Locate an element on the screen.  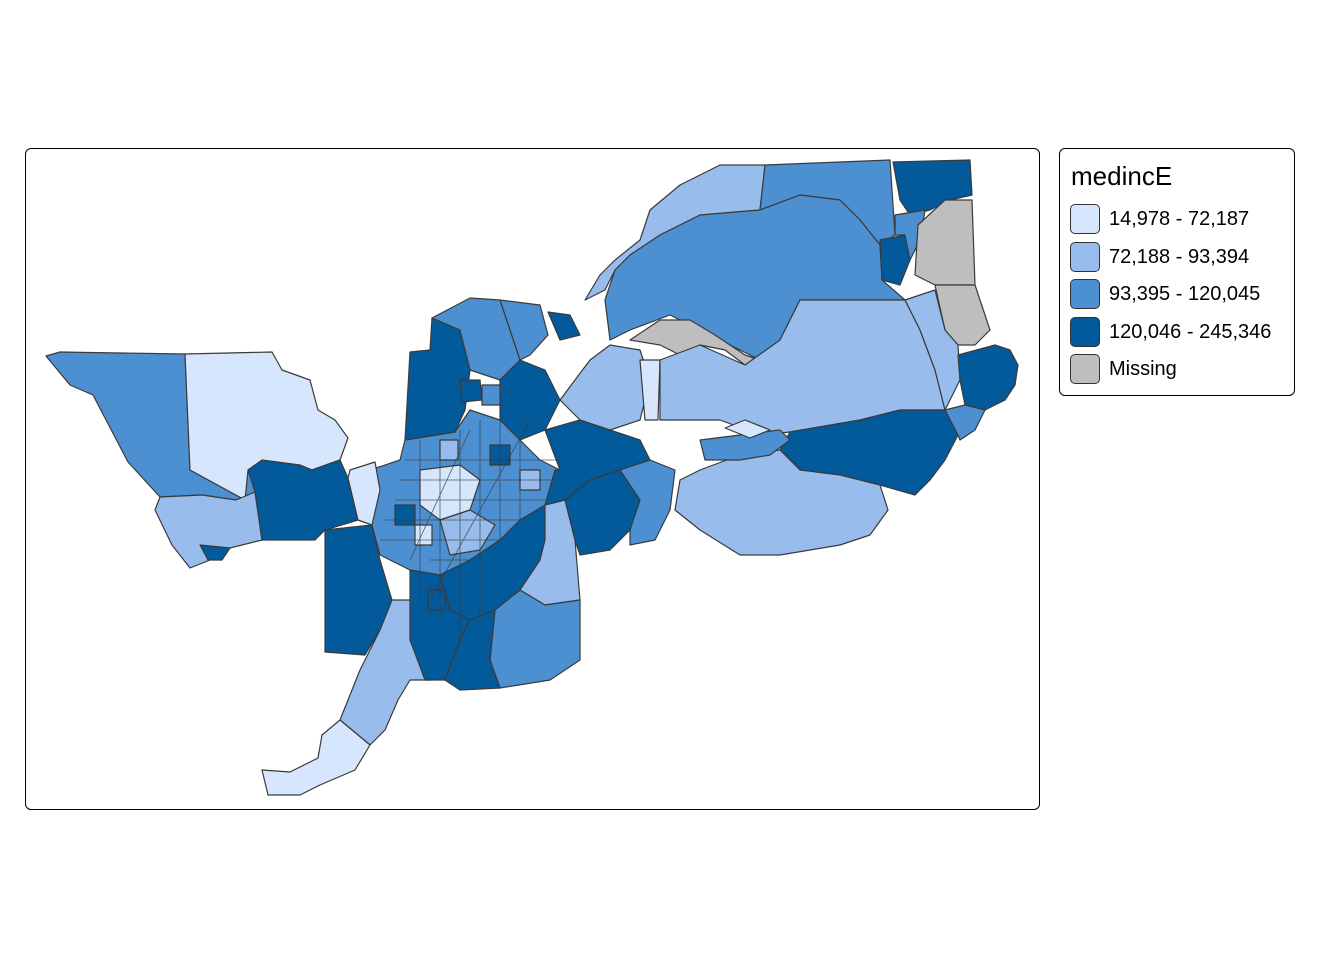
legend-item: 93,395 - 120,045 is located at coordinates (1179, 295).